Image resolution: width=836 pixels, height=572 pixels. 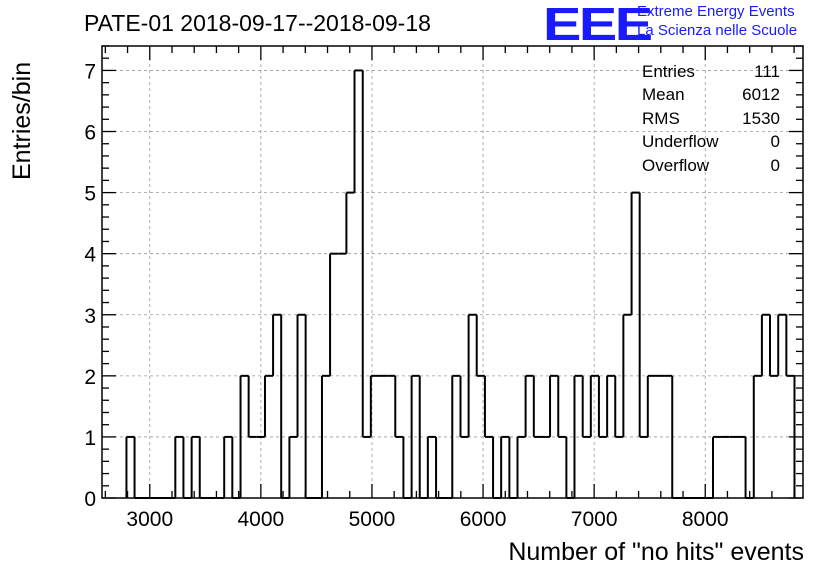 What do you see at coordinates (761, 95) in the screenshot?
I see `stat-mean-value: 6012` at bounding box center [761, 95].